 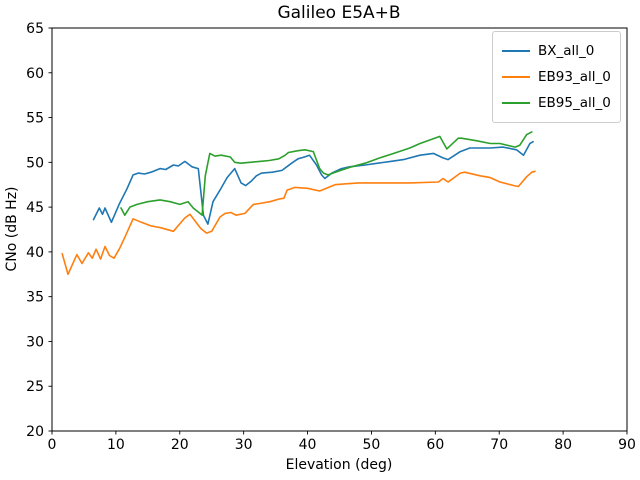 What do you see at coordinates (35, 119) in the screenshot?
I see `y-tick-label: 55` at bounding box center [35, 119].